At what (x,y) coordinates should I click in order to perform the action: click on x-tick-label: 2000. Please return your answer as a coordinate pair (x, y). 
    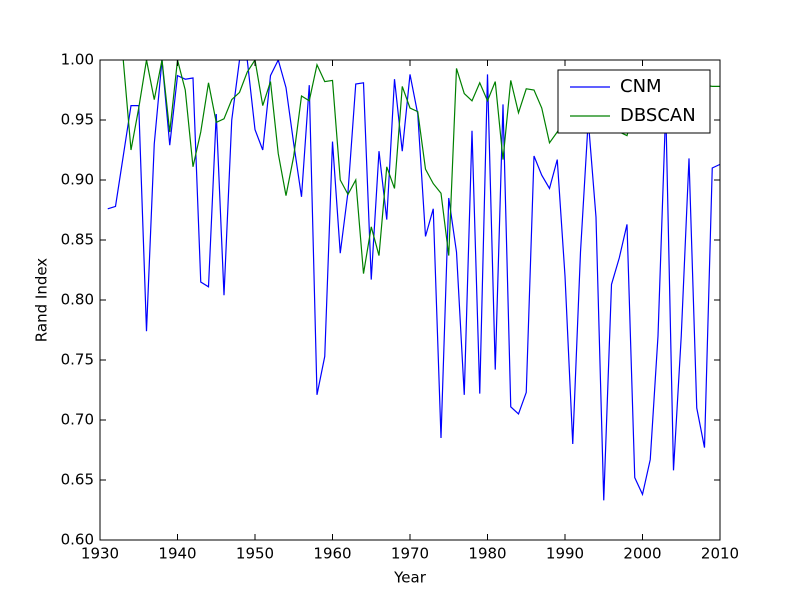
    Looking at the image, I should click on (642, 554).